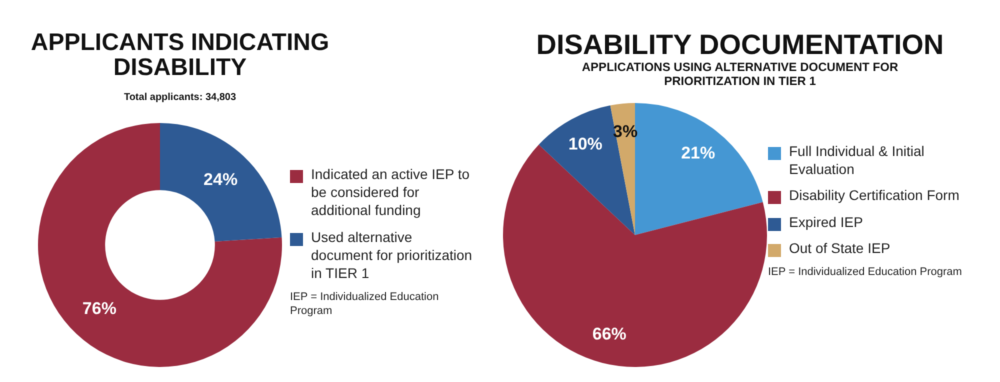  Describe the element at coordinates (221, 180) in the screenshot. I see `data-label: 24%` at that location.